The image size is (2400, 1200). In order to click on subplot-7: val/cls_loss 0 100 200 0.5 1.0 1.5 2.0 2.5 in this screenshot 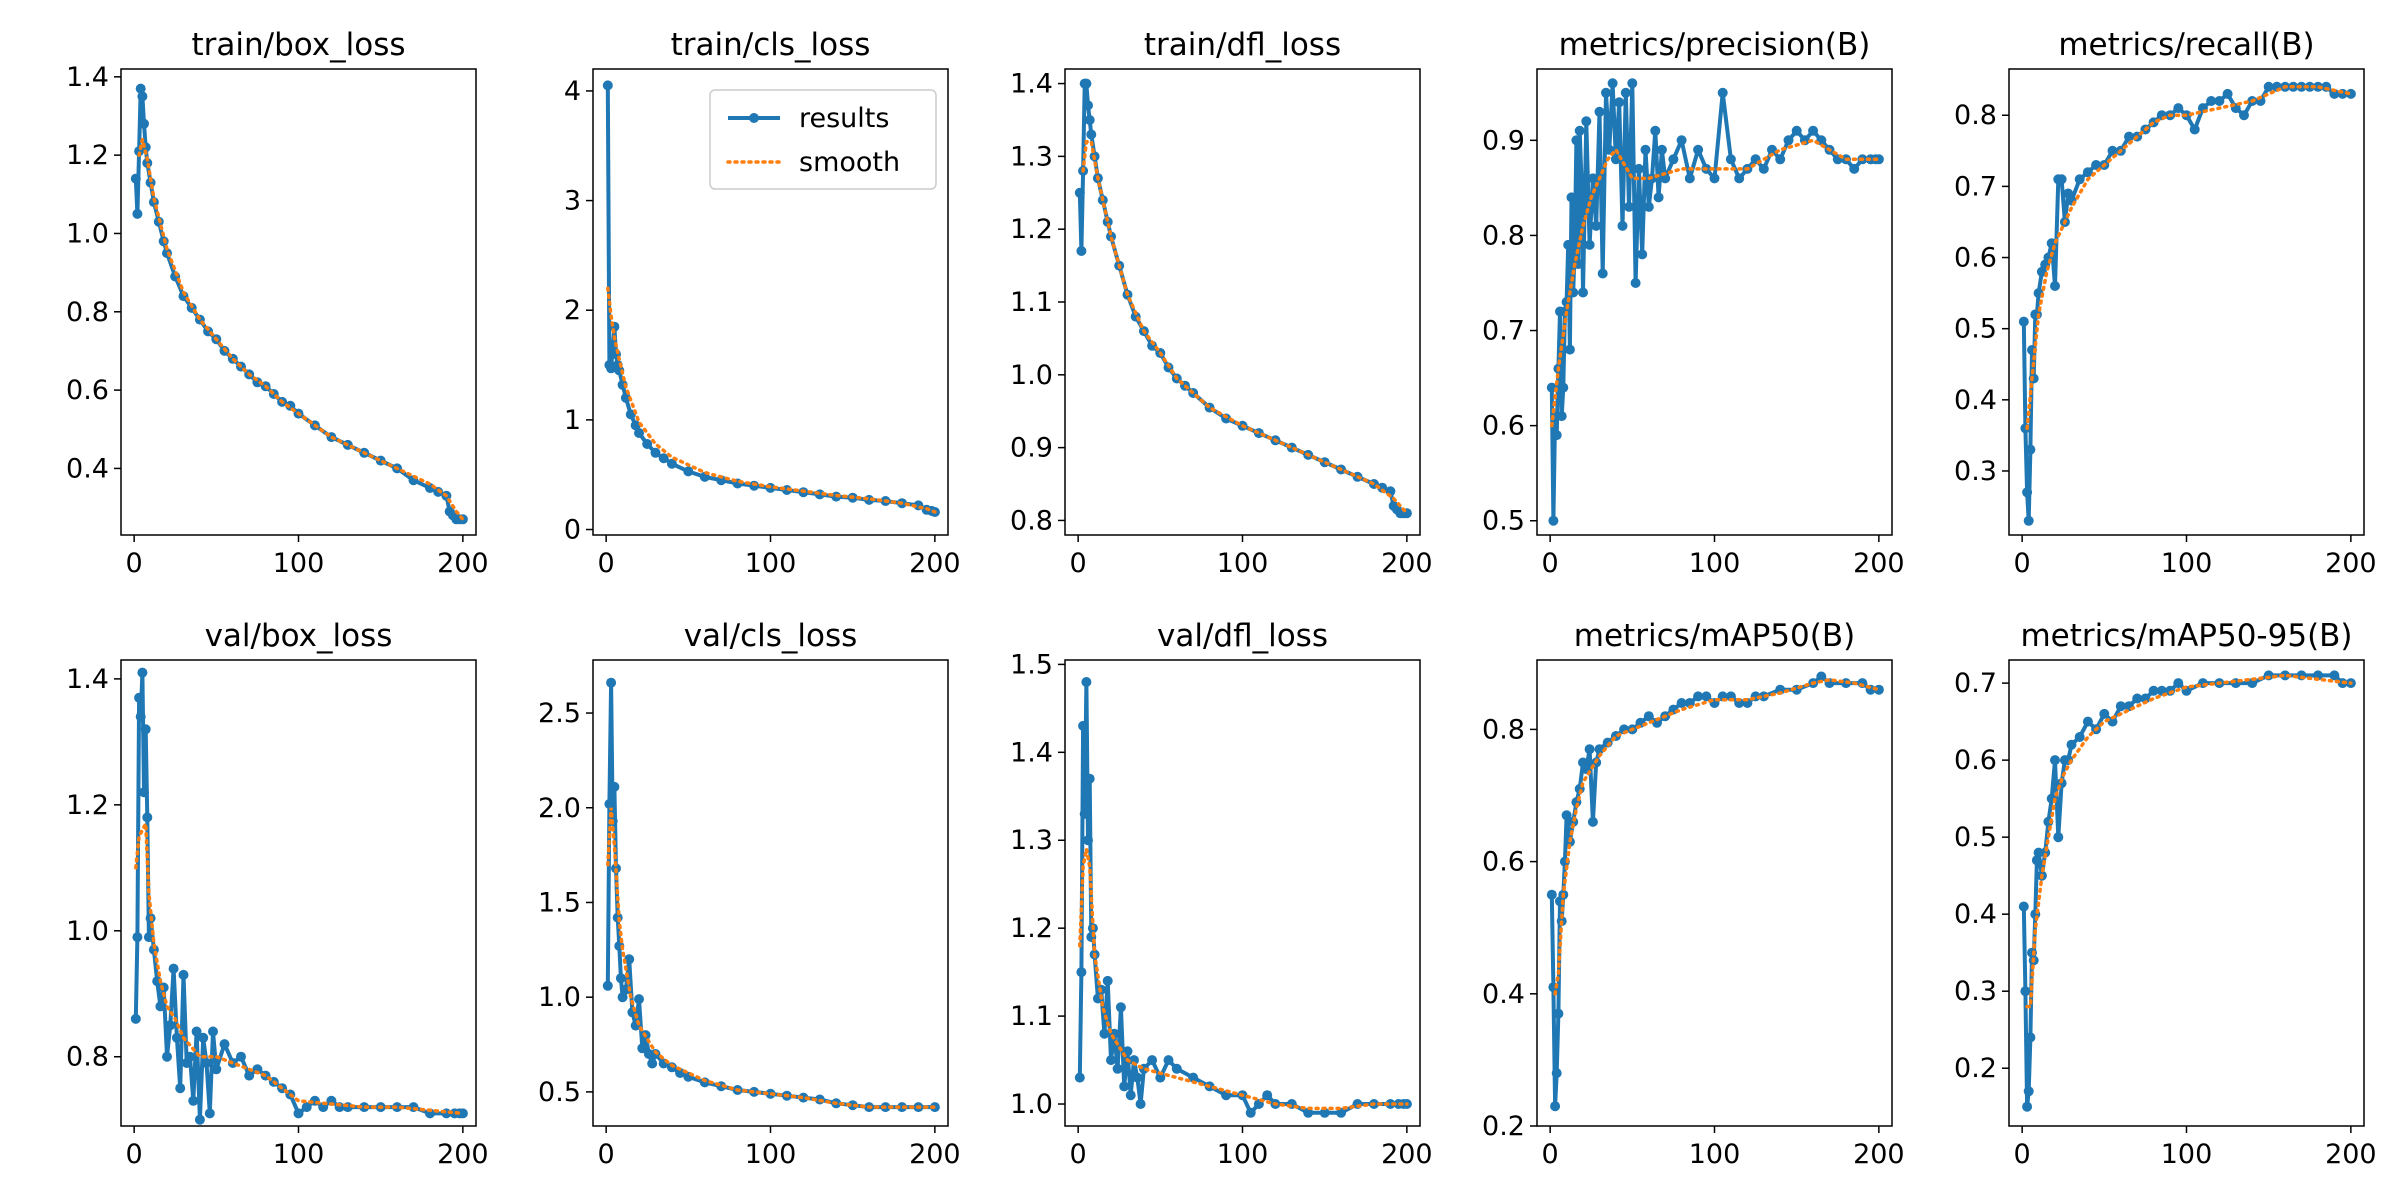, I will do `click(749, 894)`.